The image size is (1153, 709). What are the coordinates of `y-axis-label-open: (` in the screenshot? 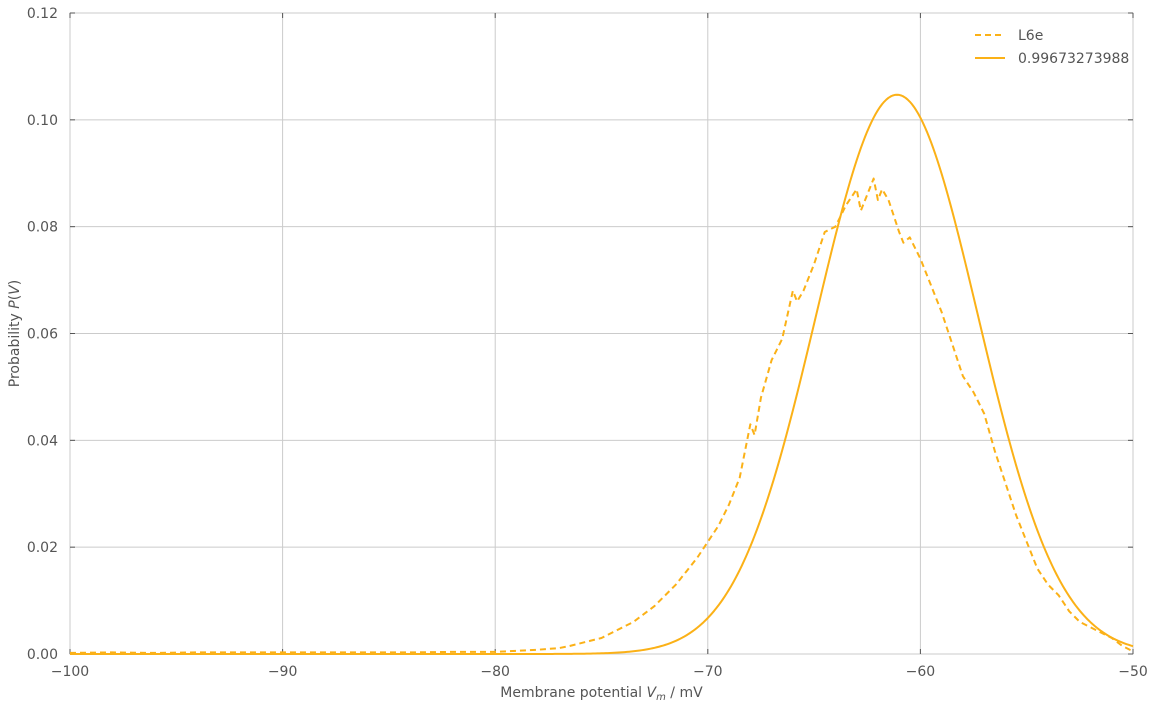 It's located at (15, 297).